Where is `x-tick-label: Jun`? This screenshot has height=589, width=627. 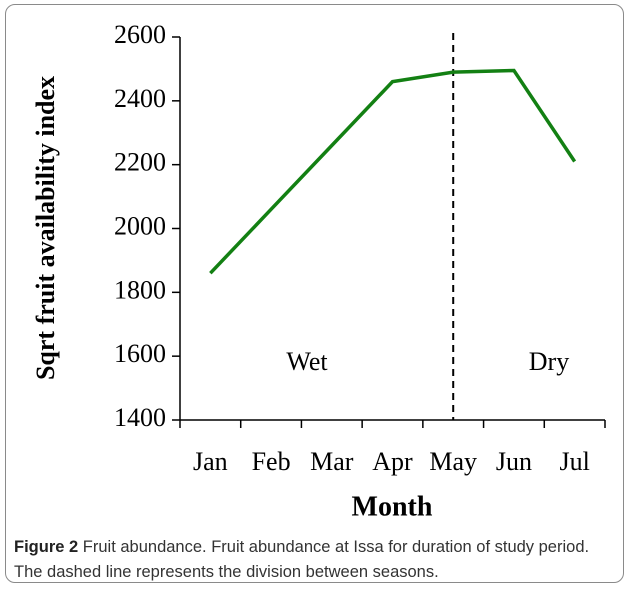
x-tick-label: Jun is located at coordinates (514, 461).